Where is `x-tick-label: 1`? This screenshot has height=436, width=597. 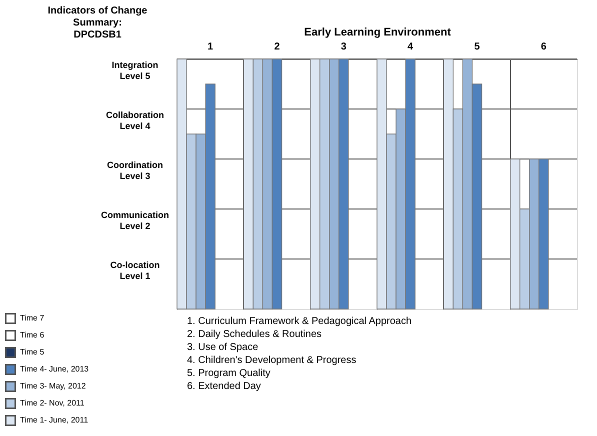 x-tick-label: 1 is located at coordinates (211, 47).